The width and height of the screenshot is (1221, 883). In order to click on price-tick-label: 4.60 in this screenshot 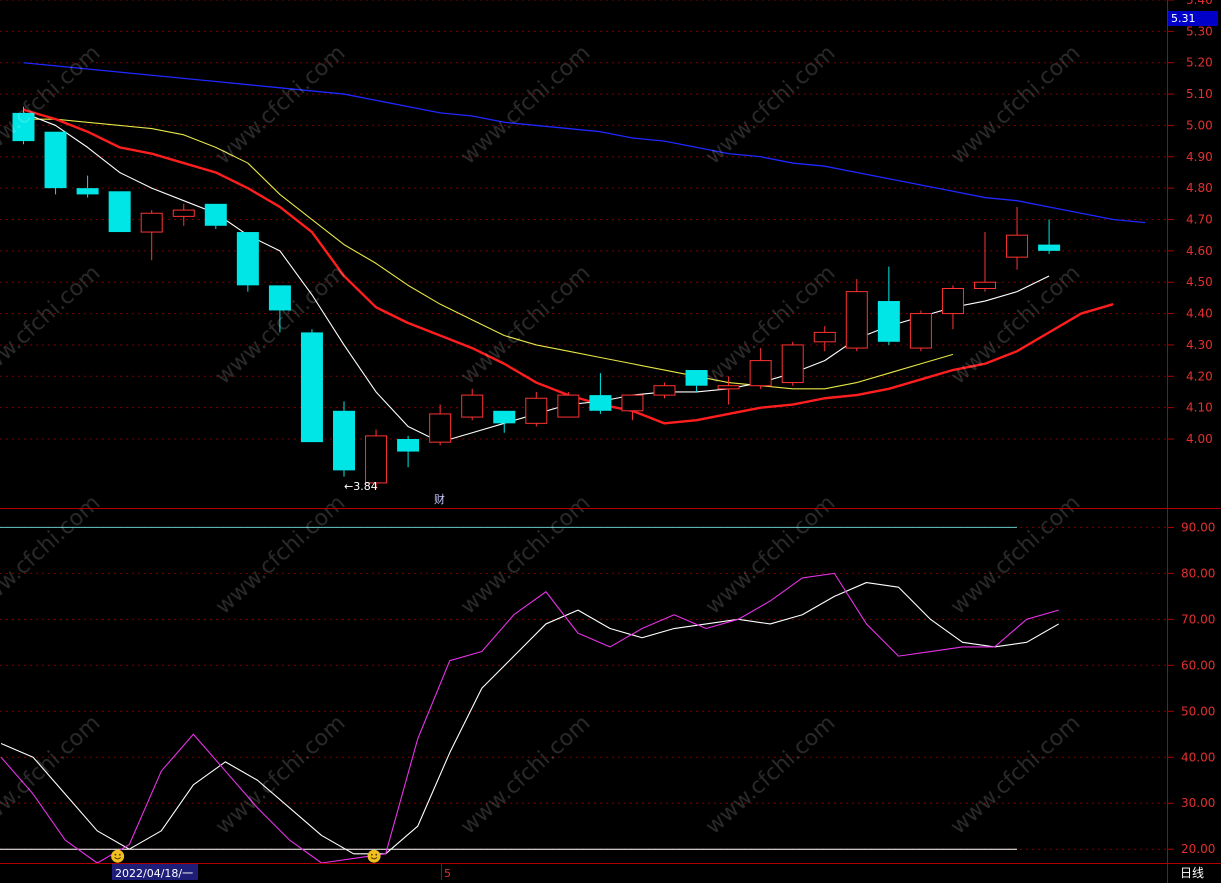, I will do `click(1199, 251)`.